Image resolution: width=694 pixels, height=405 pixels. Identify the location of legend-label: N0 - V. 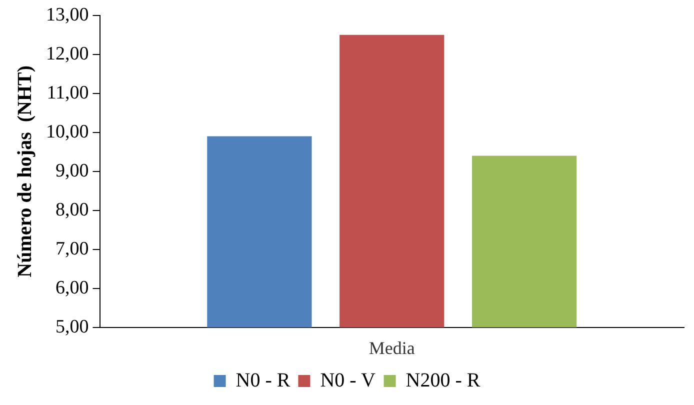
(348, 380).